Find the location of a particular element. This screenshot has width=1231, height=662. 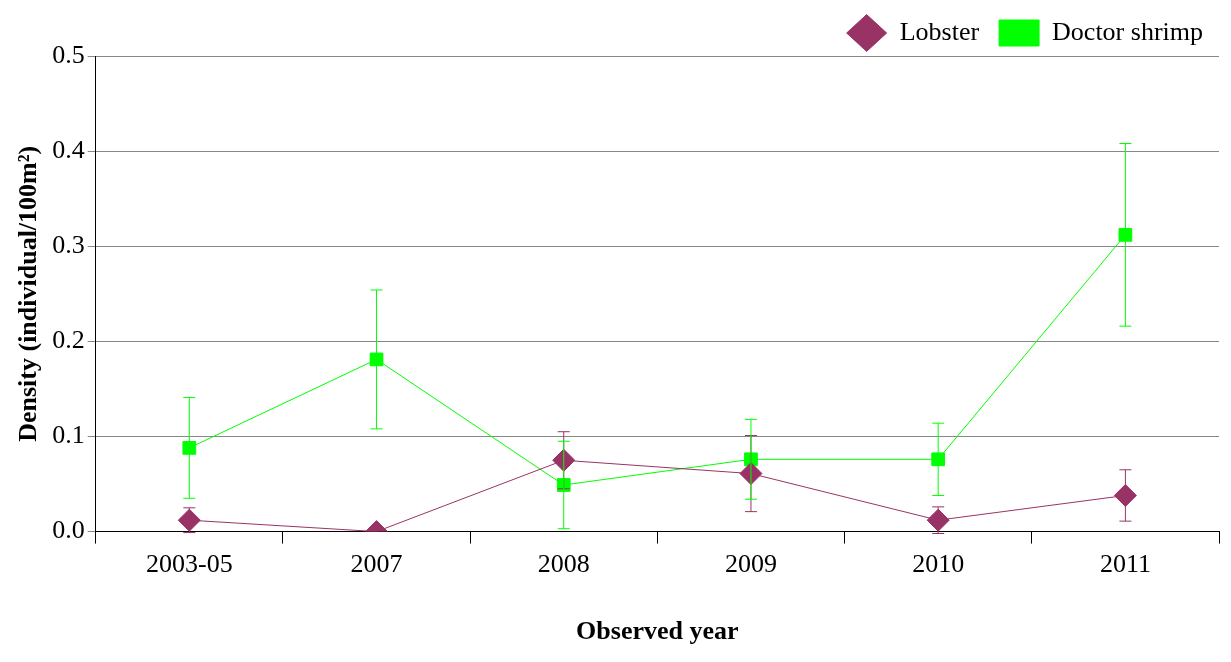

y-tick-label: 0.0 is located at coordinates (68, 530).